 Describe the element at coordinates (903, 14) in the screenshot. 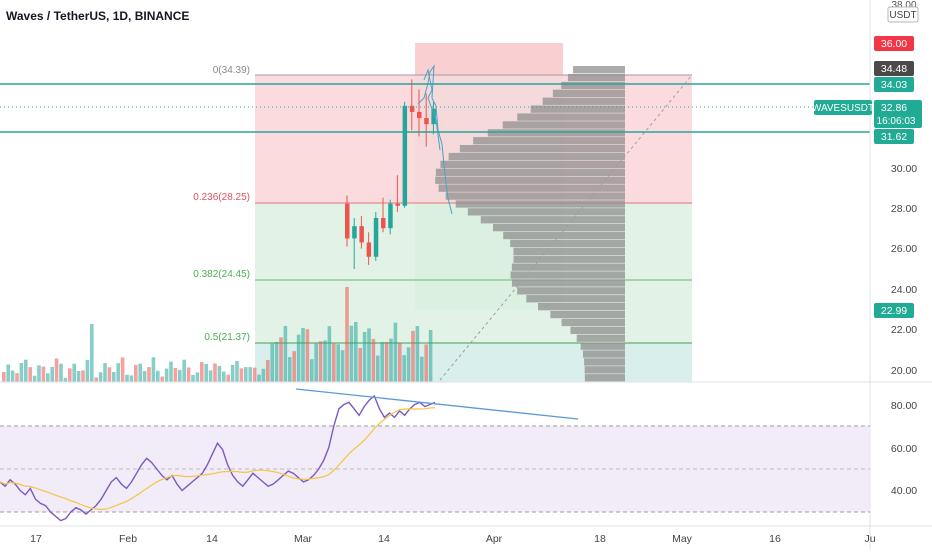

I see `currency-label-box` at that location.